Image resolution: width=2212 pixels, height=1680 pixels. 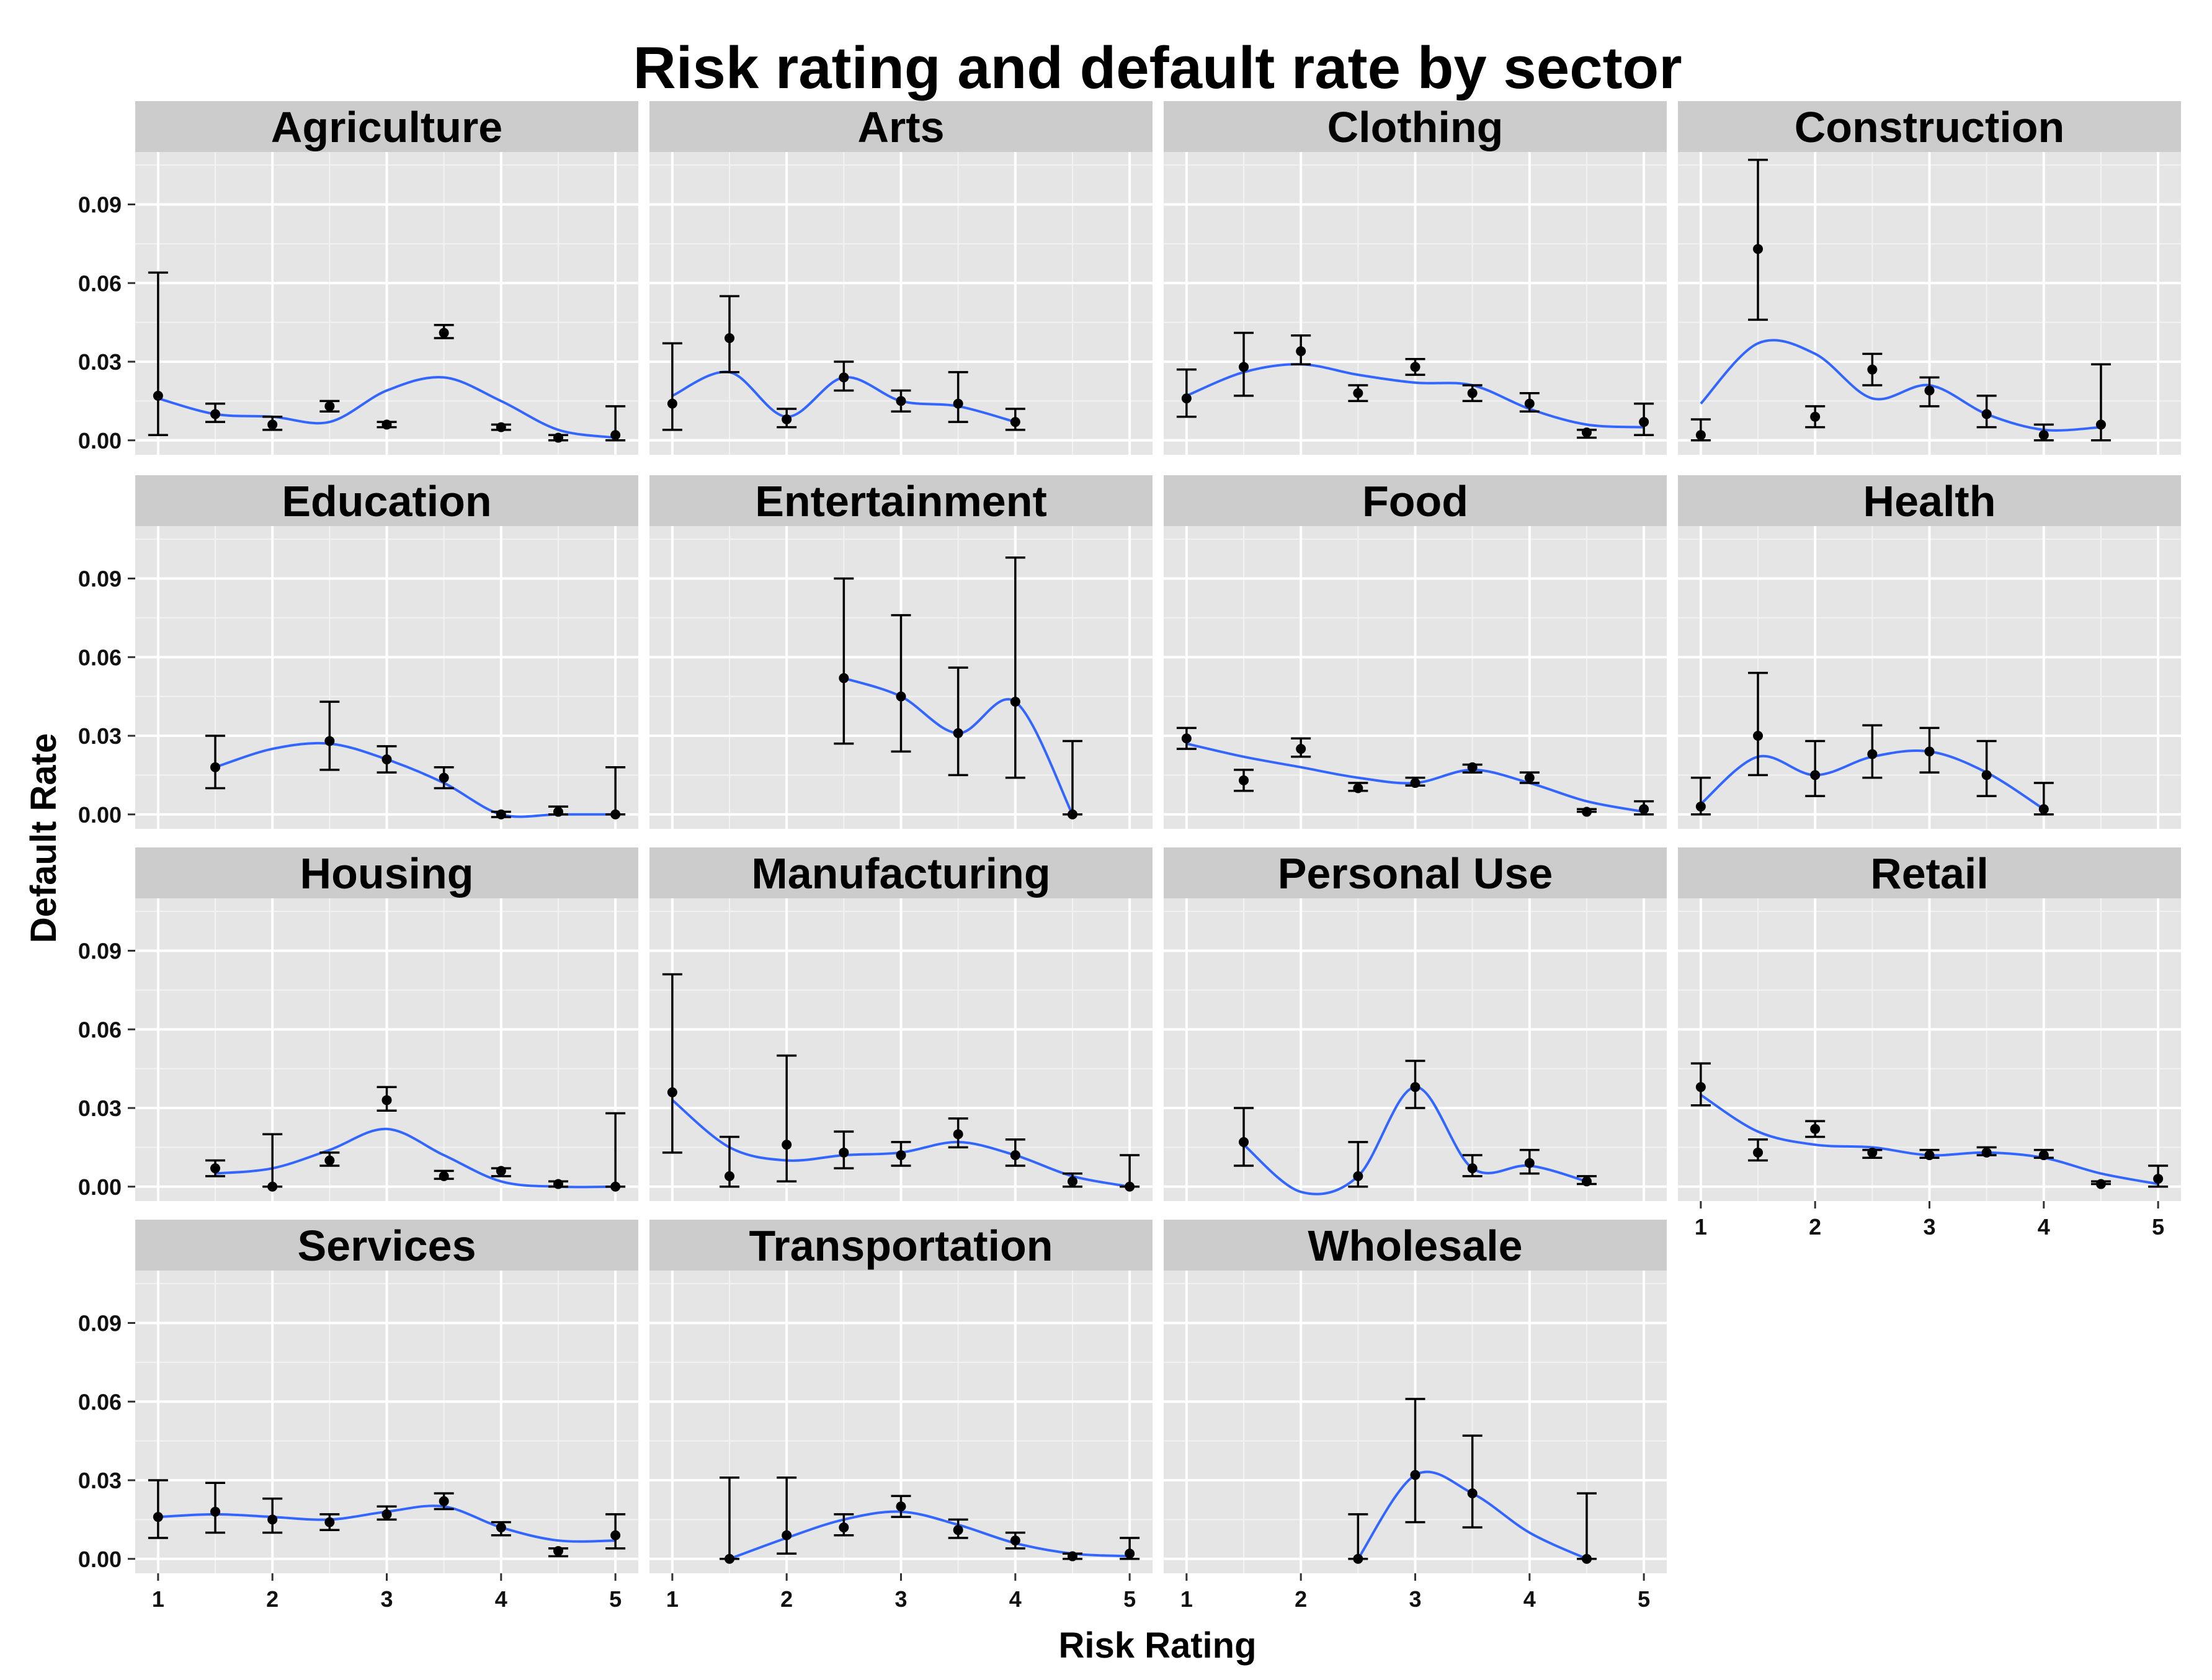 I want to click on strip-wholesale, so click(x=1415, y=1245).